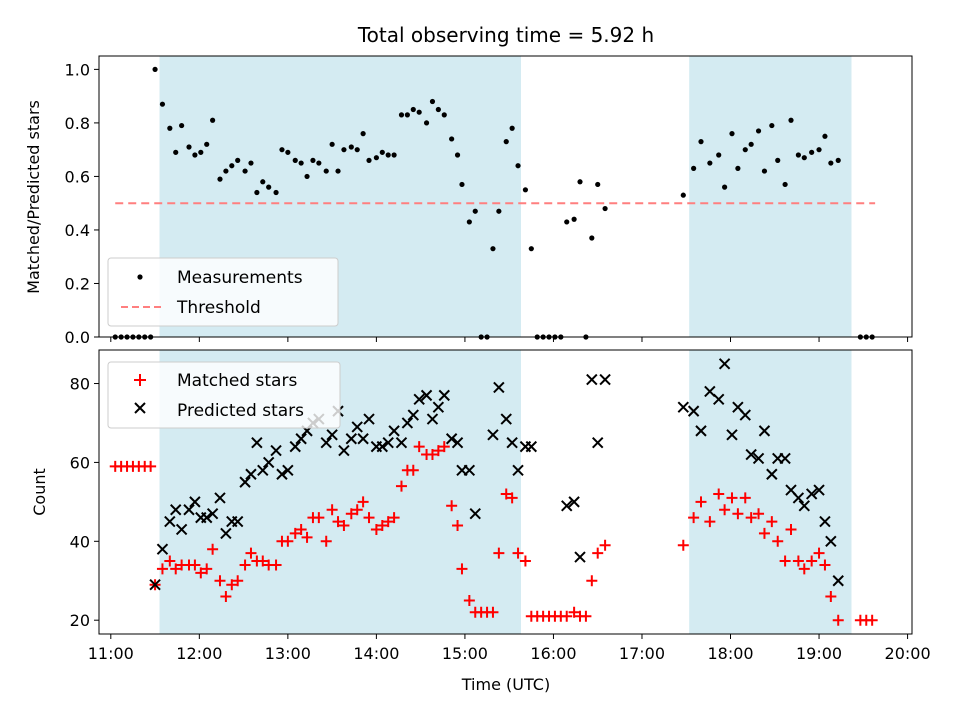 This screenshot has height=720, width=960. I want to click on x-tick-label: 11:00, so click(111, 653).